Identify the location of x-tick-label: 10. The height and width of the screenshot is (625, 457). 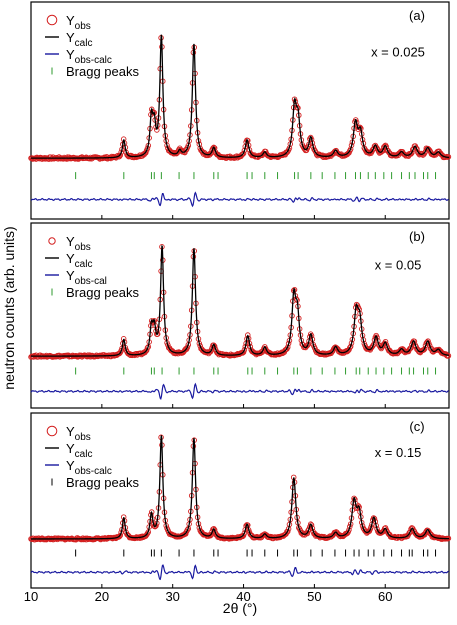
(31, 596).